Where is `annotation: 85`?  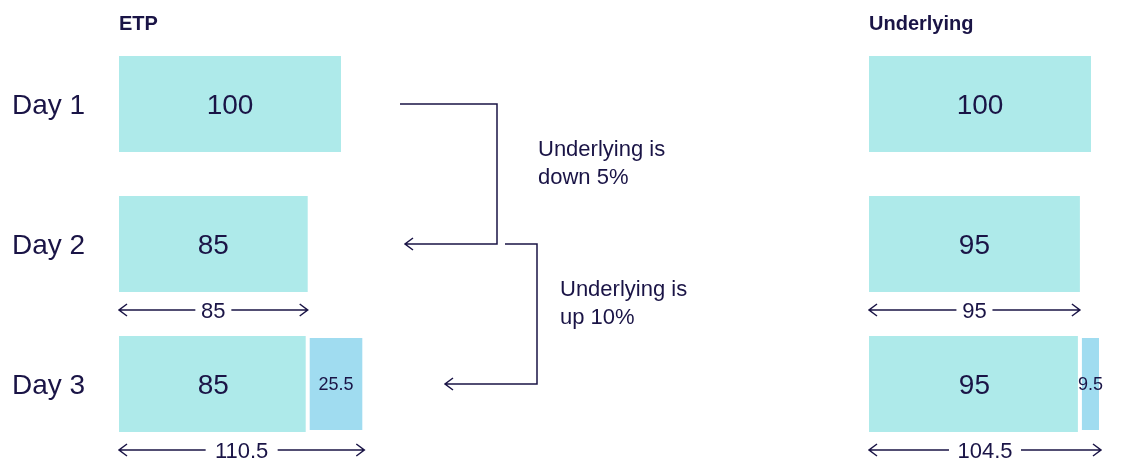
annotation: 85 is located at coordinates (213, 310).